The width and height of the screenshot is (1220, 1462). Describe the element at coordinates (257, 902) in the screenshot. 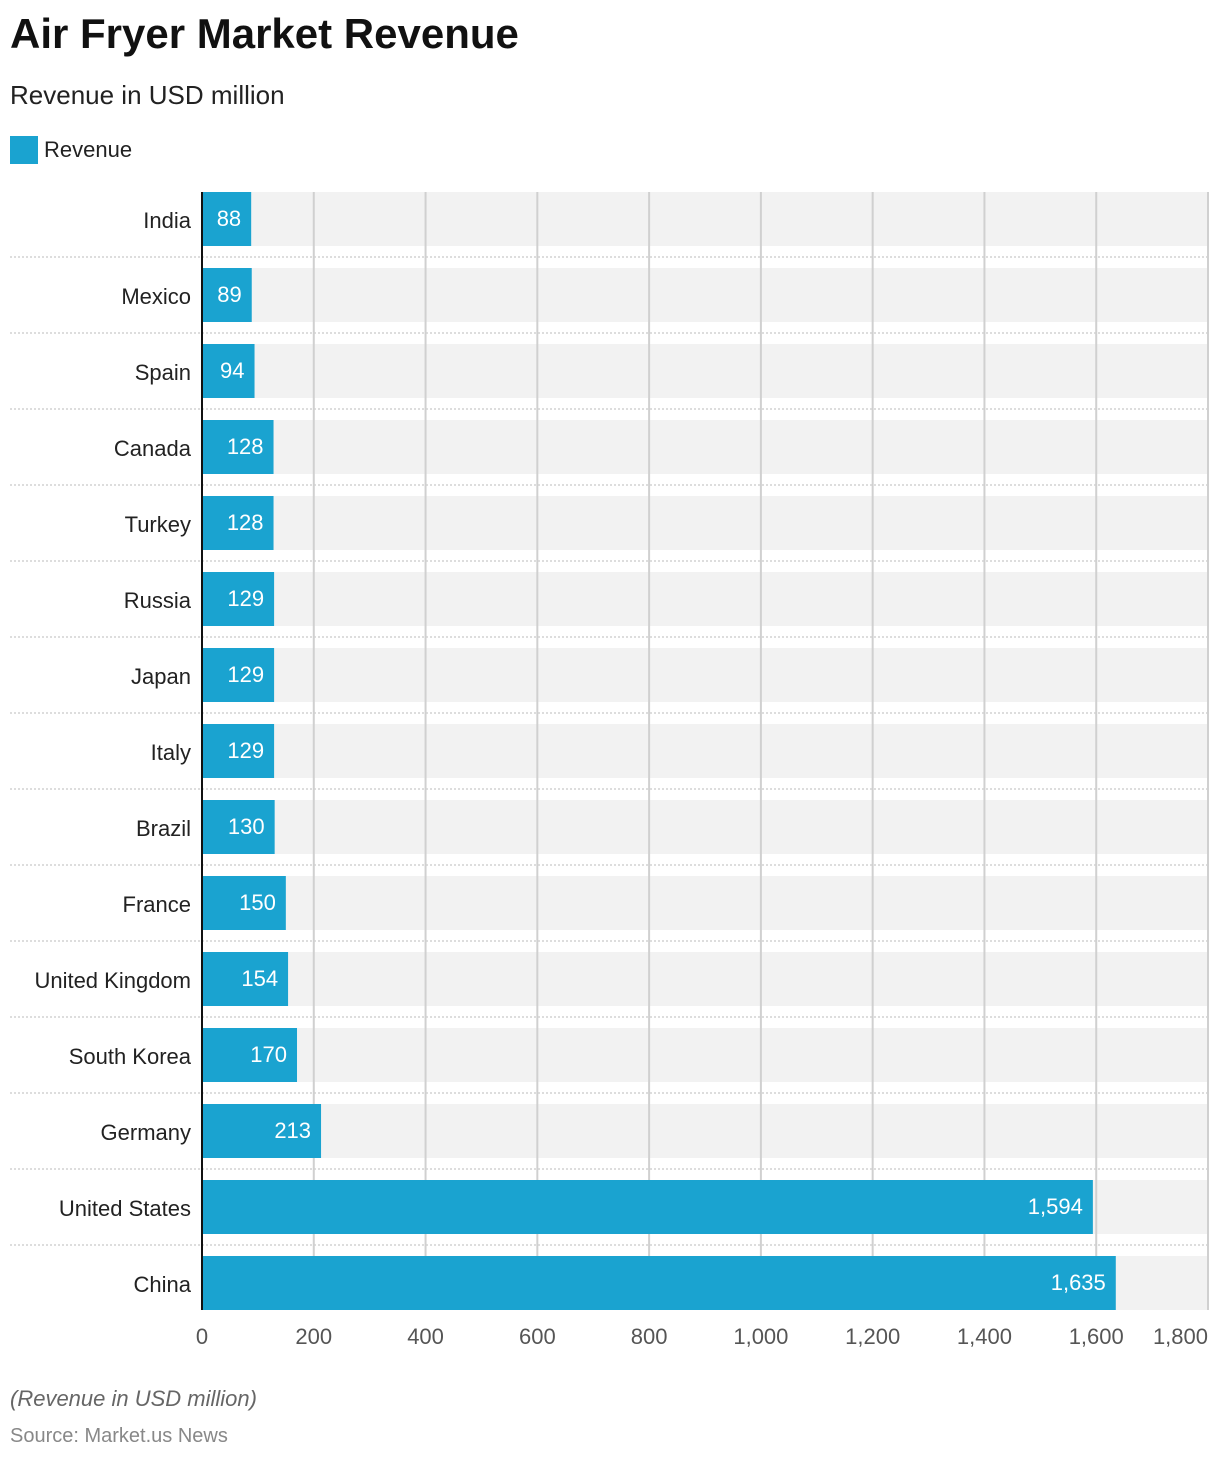

I see `data-label: 150` at that location.